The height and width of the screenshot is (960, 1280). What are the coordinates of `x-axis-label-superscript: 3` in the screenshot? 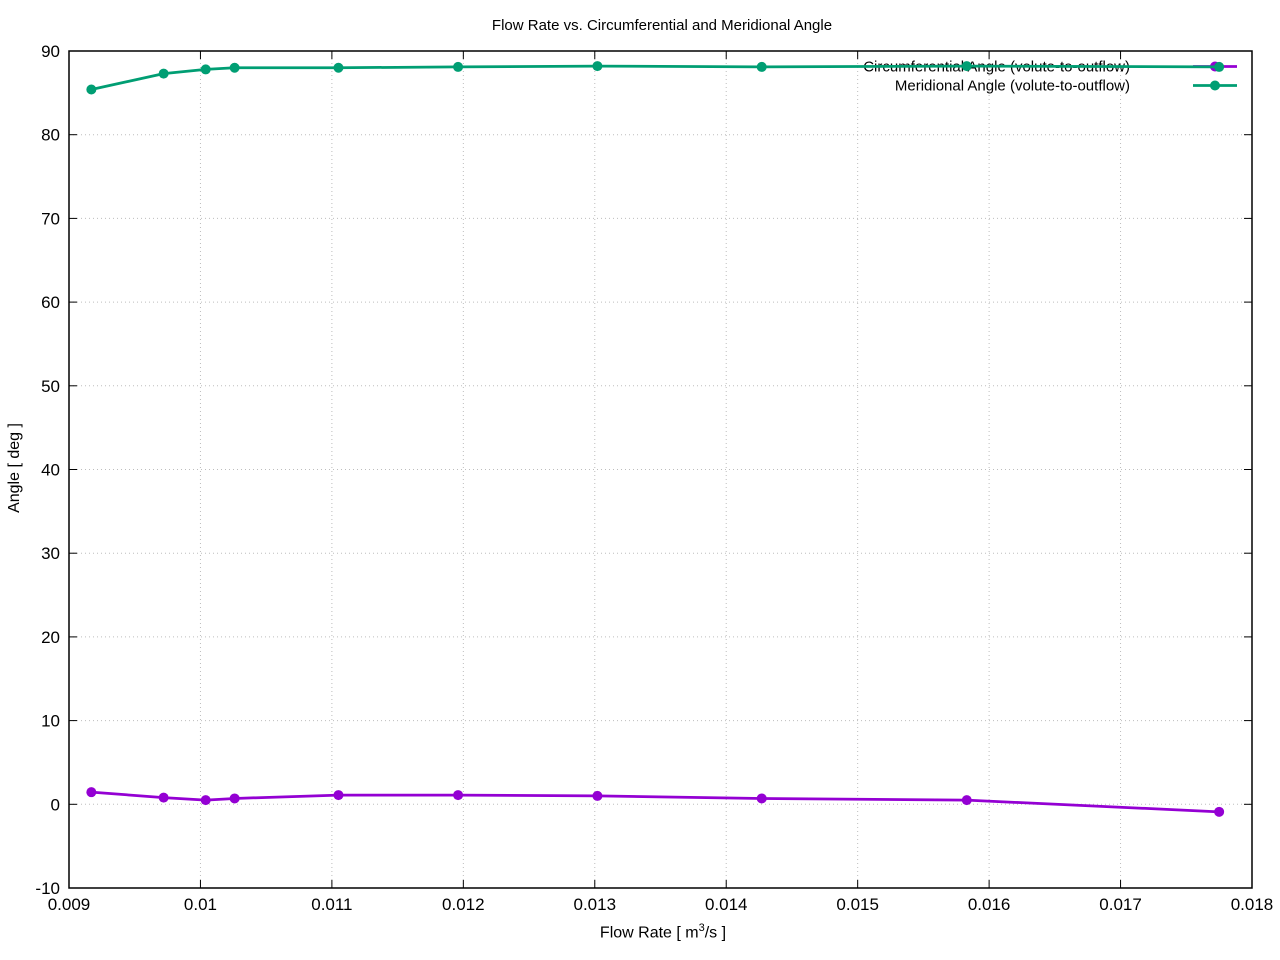 It's located at (701, 928).